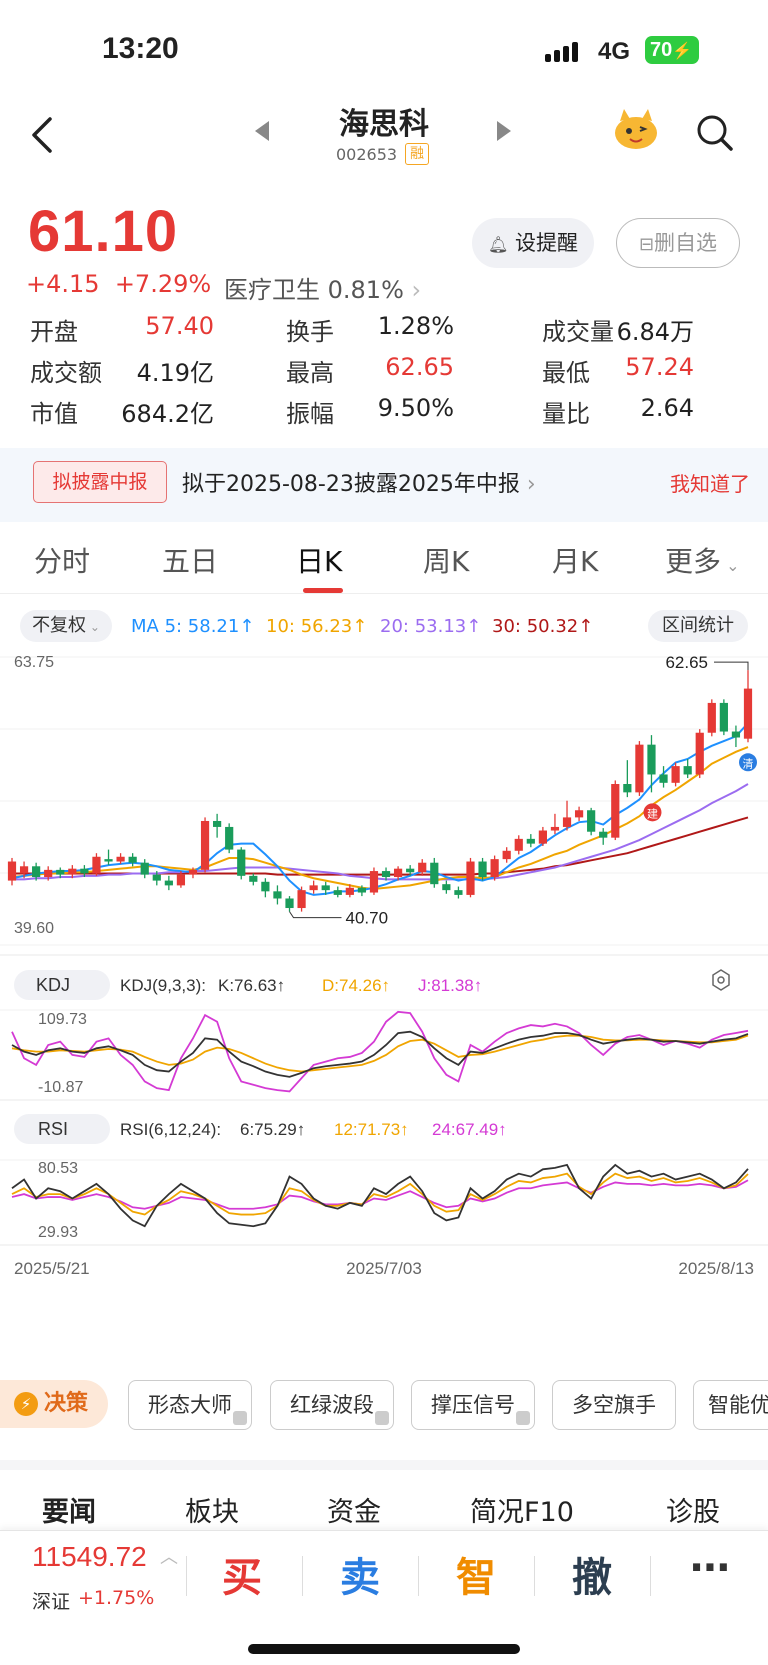 This screenshot has width=768, height=1665. What do you see at coordinates (66, 626) in the screenshot?
I see `adjust-select: 不复权 ⌄` at bounding box center [66, 626].